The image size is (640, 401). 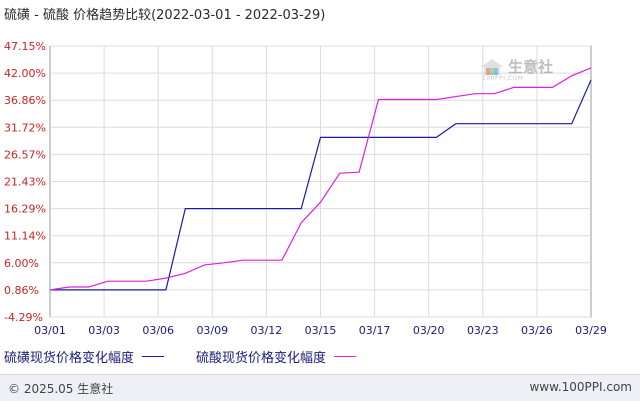 What do you see at coordinates (531, 67) in the screenshot?
I see `logo-text: 生意社` at bounding box center [531, 67].